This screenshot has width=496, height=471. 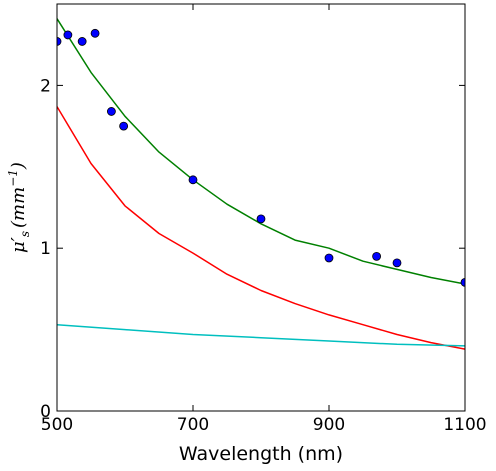 What do you see at coordinates (18, 239) in the screenshot?
I see `y-label-prime: ′` at bounding box center [18, 239].